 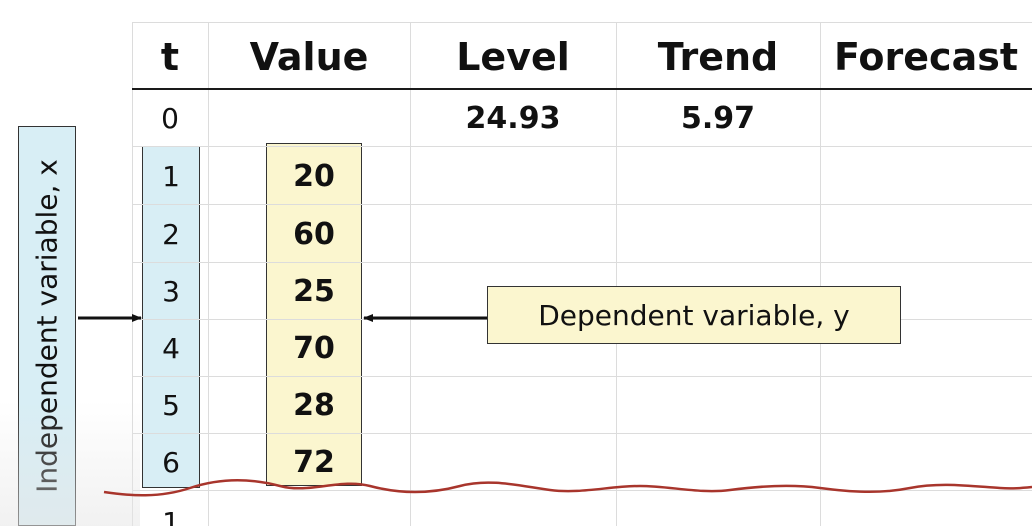 What do you see at coordinates (309, 57) in the screenshot?
I see `header-value: Value` at bounding box center [309, 57].